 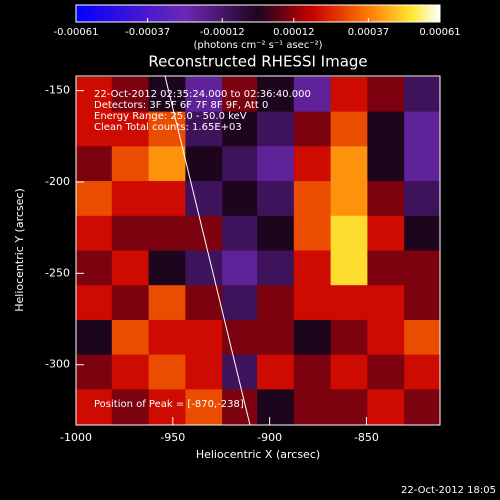 I want to click on x-axis-label: Heliocentric X (arcsec), so click(x=258, y=454).